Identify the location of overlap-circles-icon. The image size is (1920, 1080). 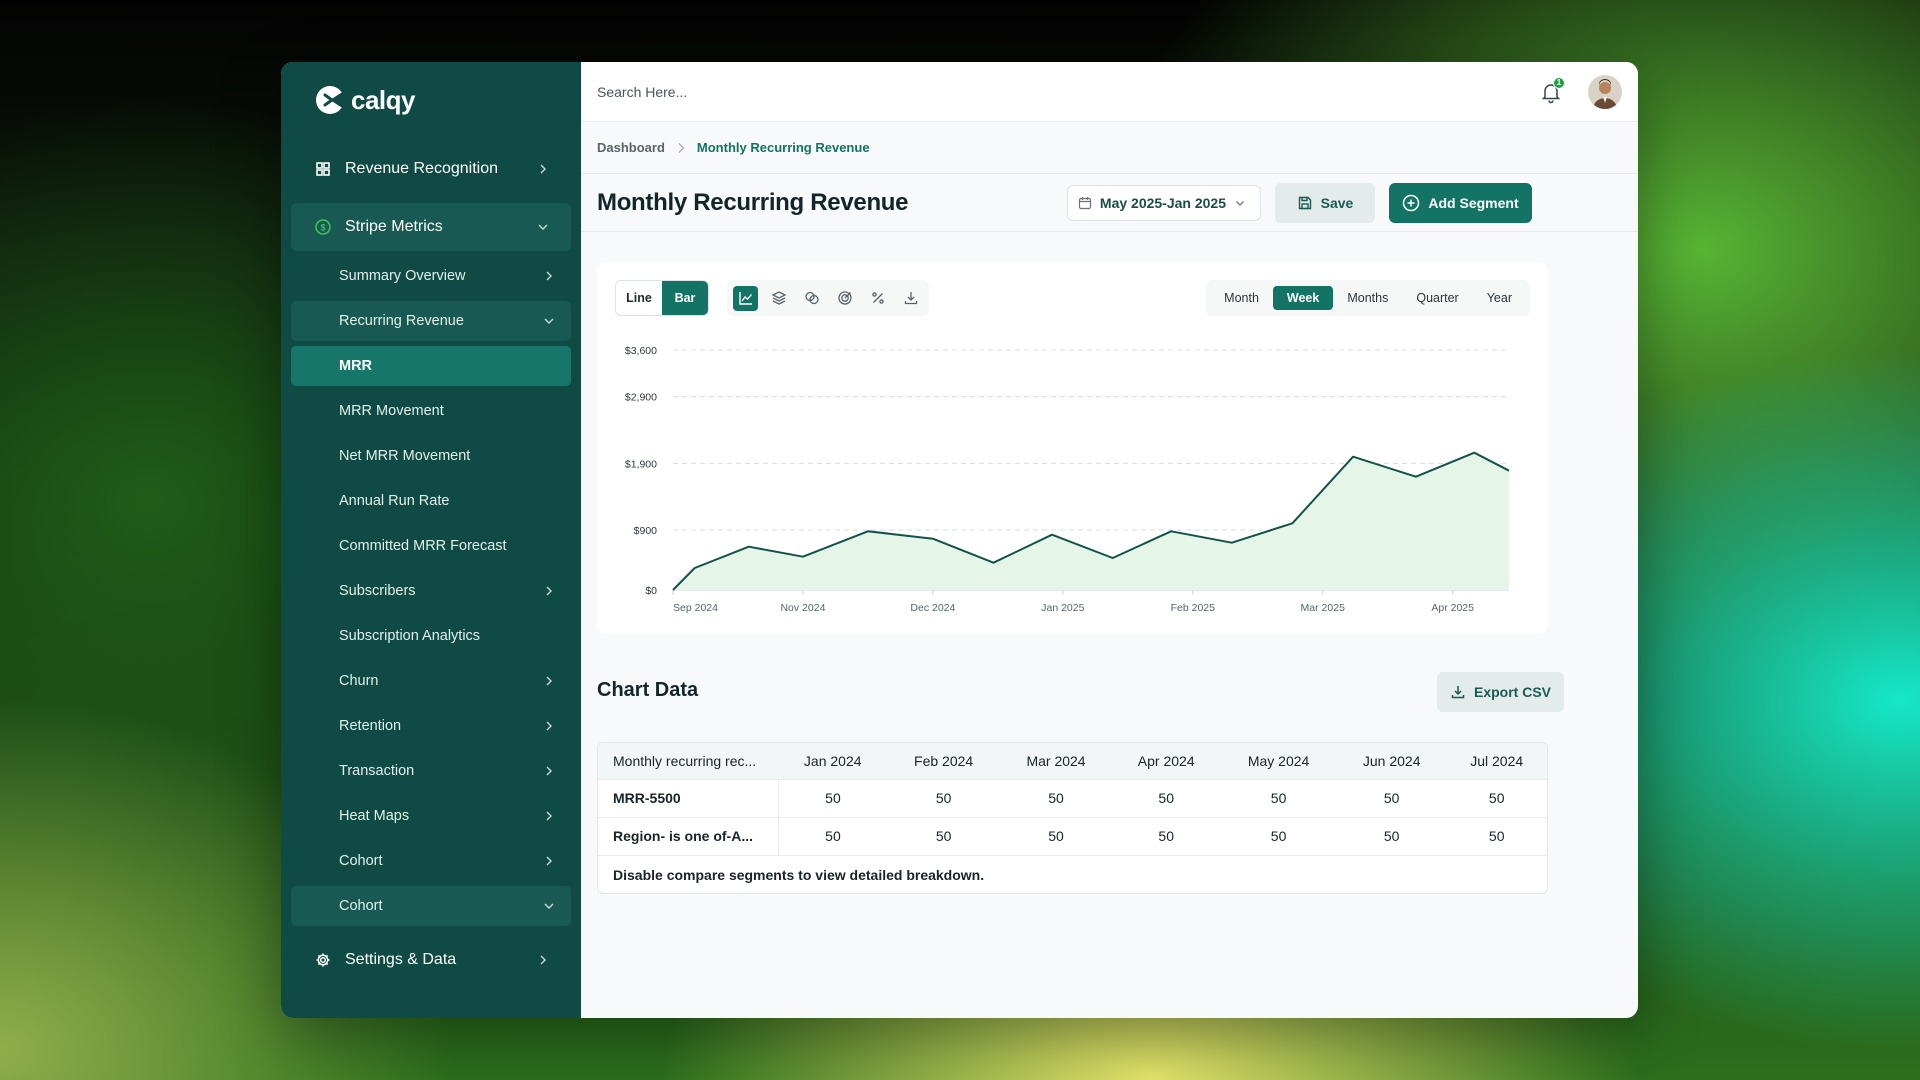
(811, 298).